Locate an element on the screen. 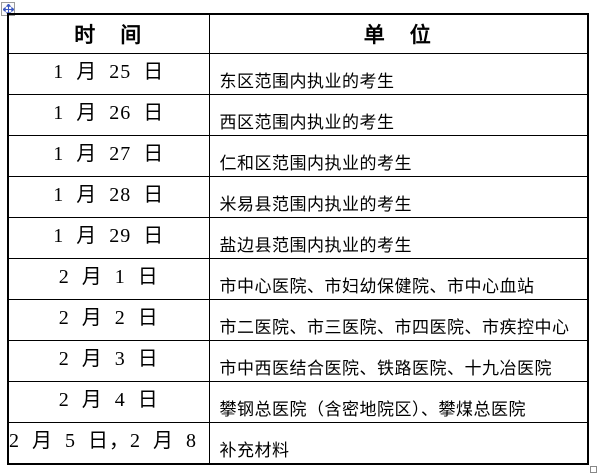  time-text: 1 月 29 日 is located at coordinates (109, 235).